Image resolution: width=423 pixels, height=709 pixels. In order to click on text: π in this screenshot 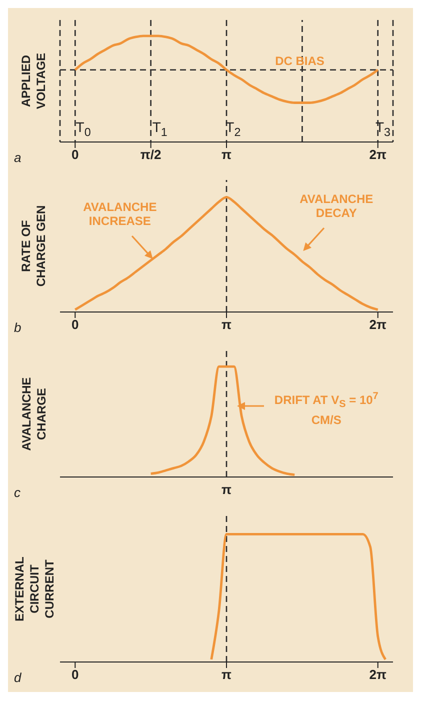, I will do `click(226, 489)`.